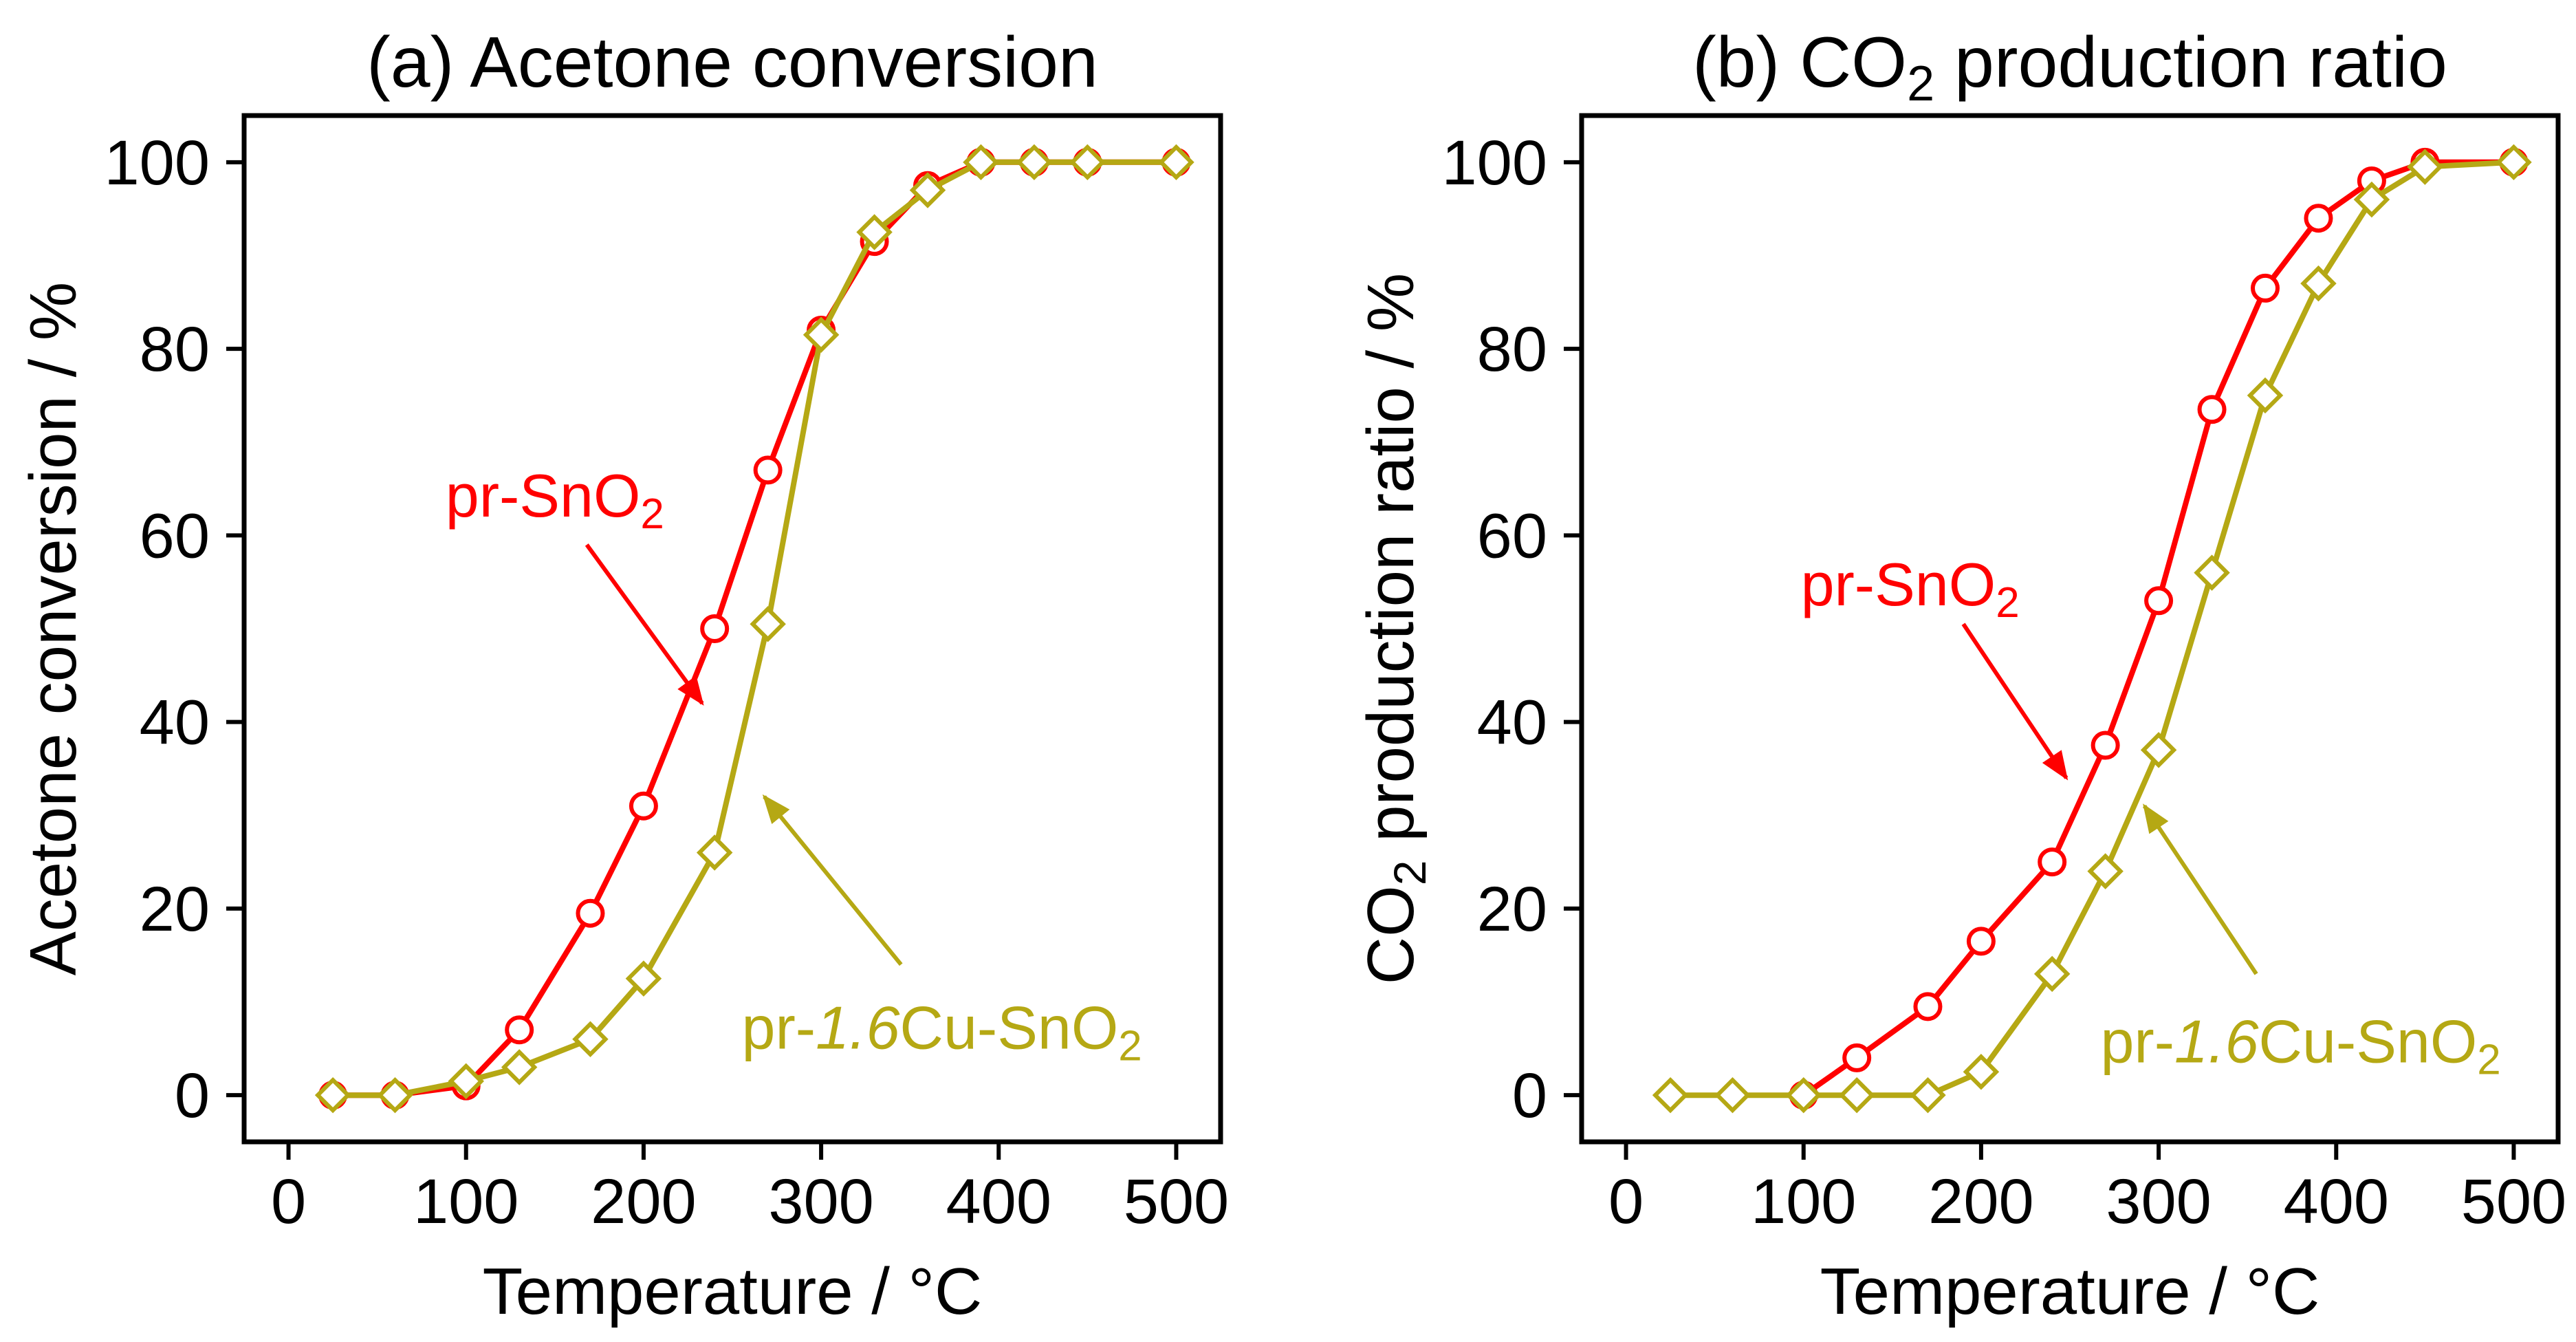 The height and width of the screenshot is (1342, 2576). Describe the element at coordinates (2190, 63) in the screenshot. I see `title-text-rest: production ratio` at that location.